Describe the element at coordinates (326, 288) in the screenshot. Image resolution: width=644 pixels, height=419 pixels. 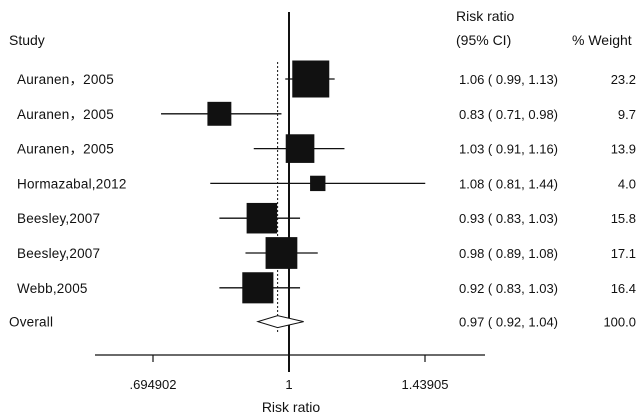
I see `study-row: Webb,2005 0.92 ( 0.83, 1.03) 16.4` at that location.